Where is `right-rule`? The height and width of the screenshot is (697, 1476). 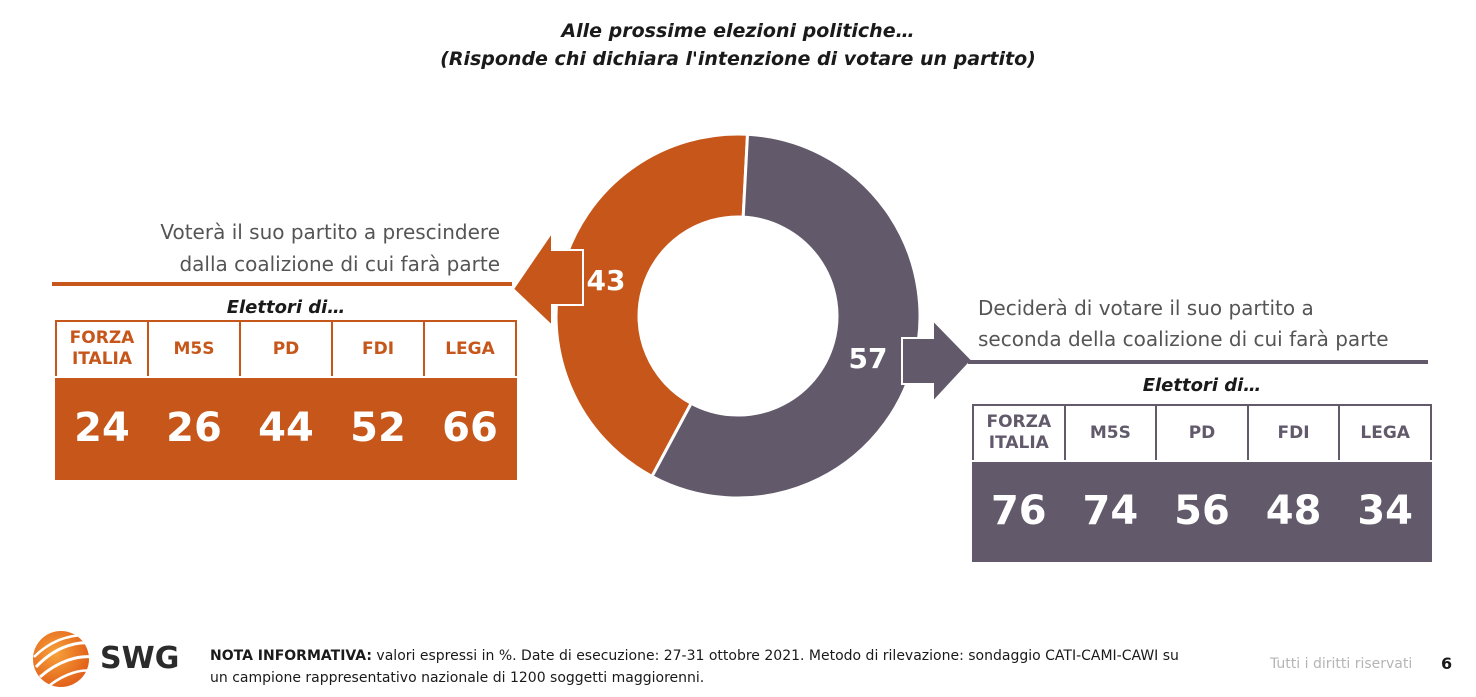
right-rule is located at coordinates (1198, 362).